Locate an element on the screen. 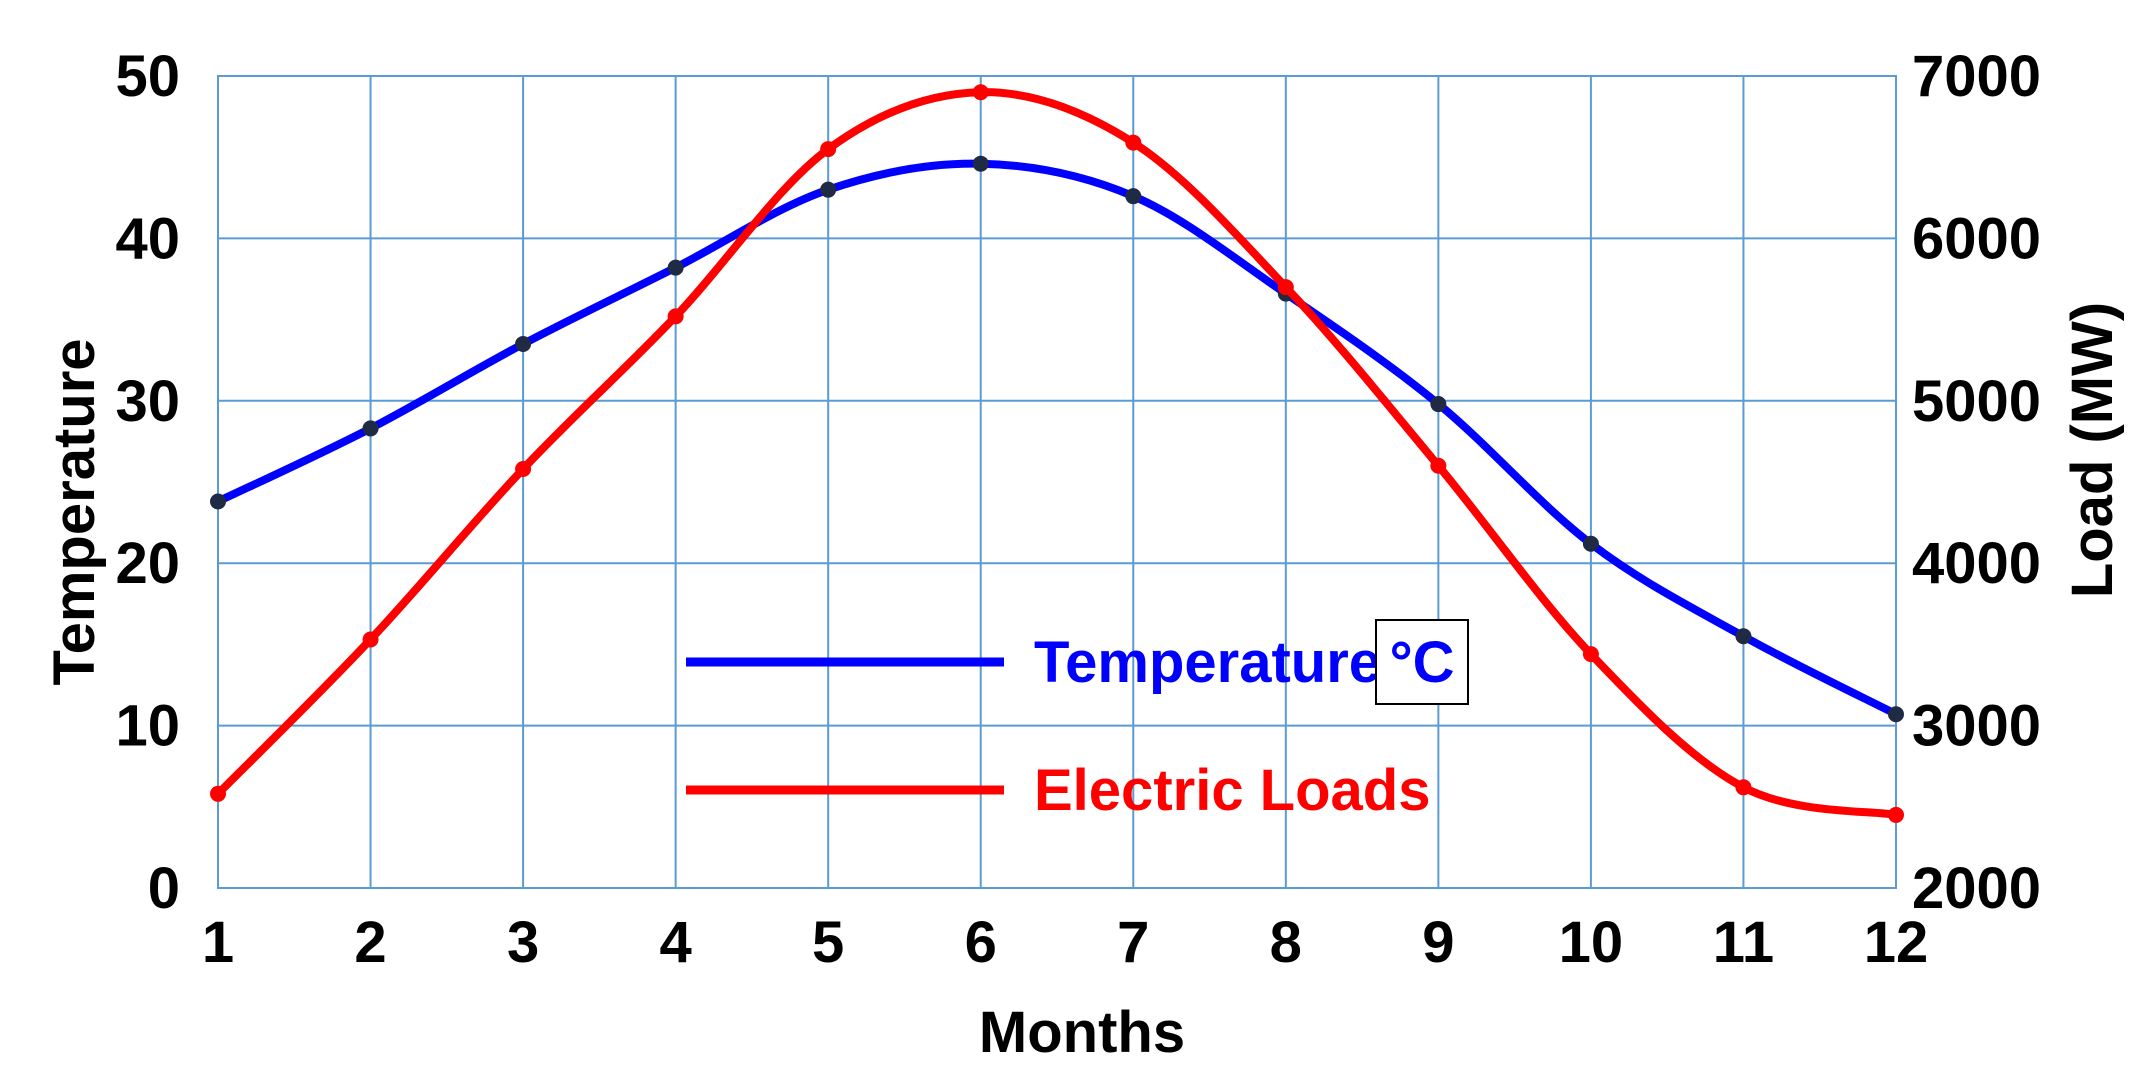  x-tick-label-8: 8 is located at coordinates (1286, 942).